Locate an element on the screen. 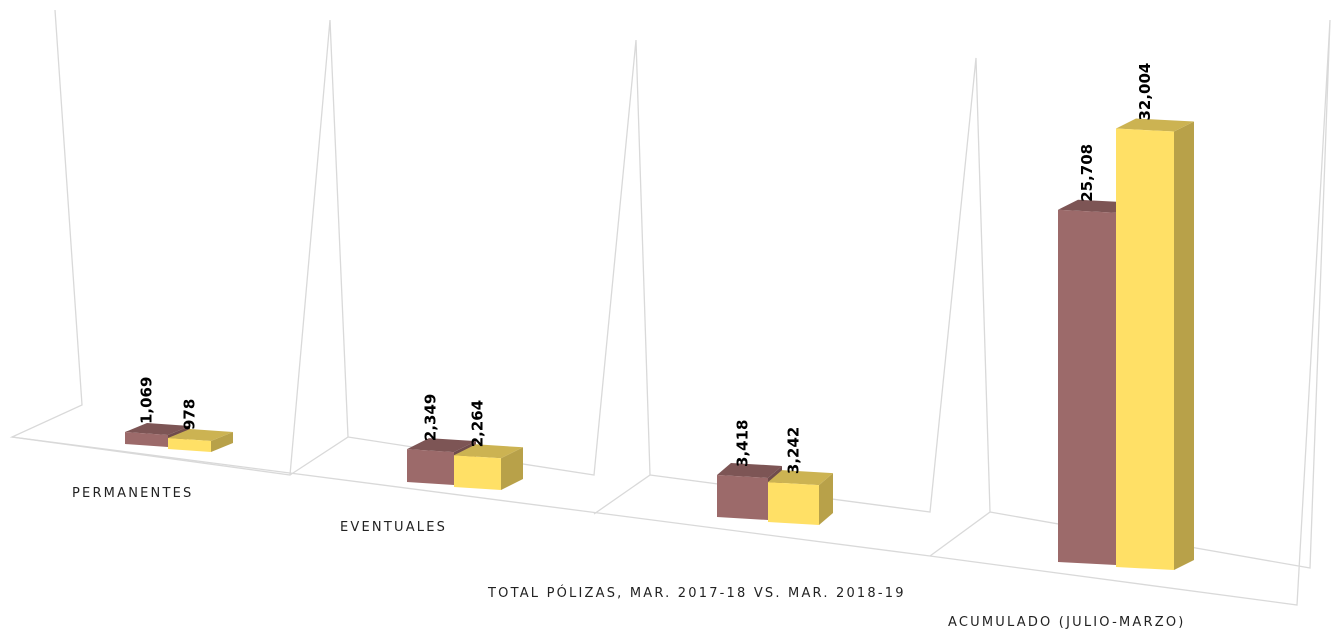 The height and width of the screenshot is (639, 1331). x-tick-label: PERMANENTES is located at coordinates (132, 493).